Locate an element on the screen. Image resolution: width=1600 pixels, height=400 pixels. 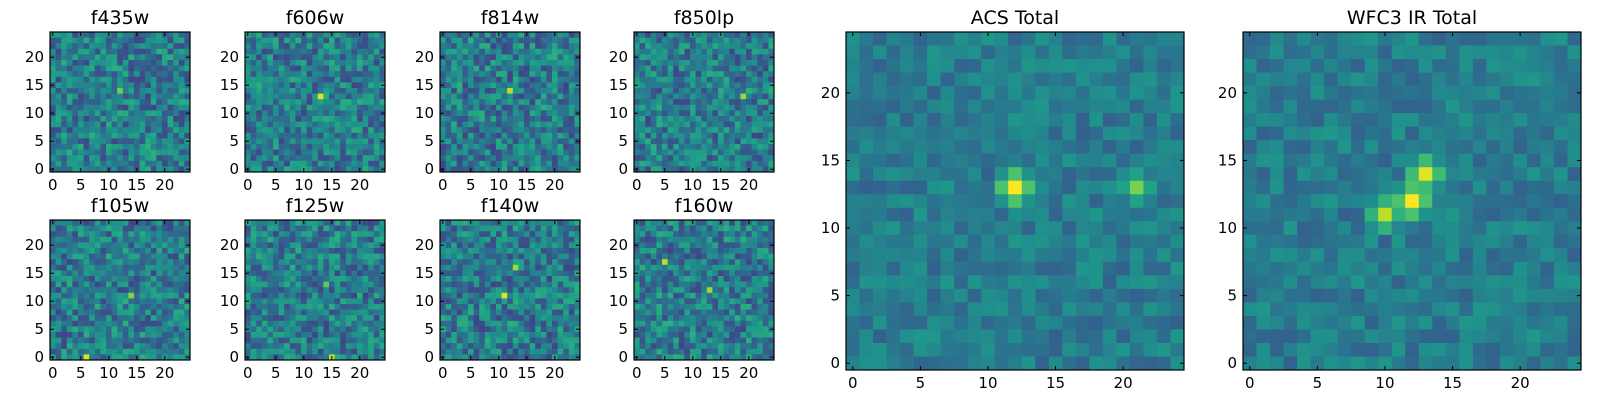
y-tick-label: 10 is located at coordinates (229, 113).